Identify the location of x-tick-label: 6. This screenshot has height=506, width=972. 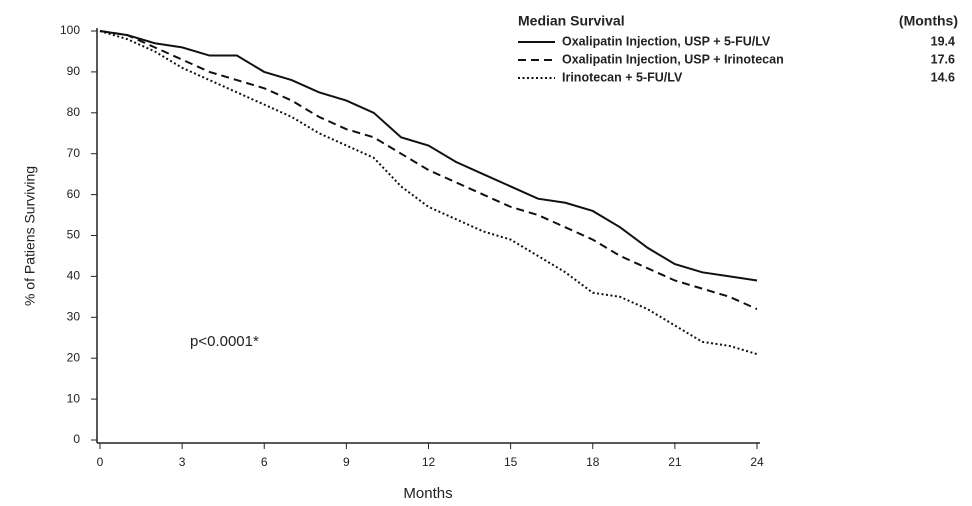
(264, 462).